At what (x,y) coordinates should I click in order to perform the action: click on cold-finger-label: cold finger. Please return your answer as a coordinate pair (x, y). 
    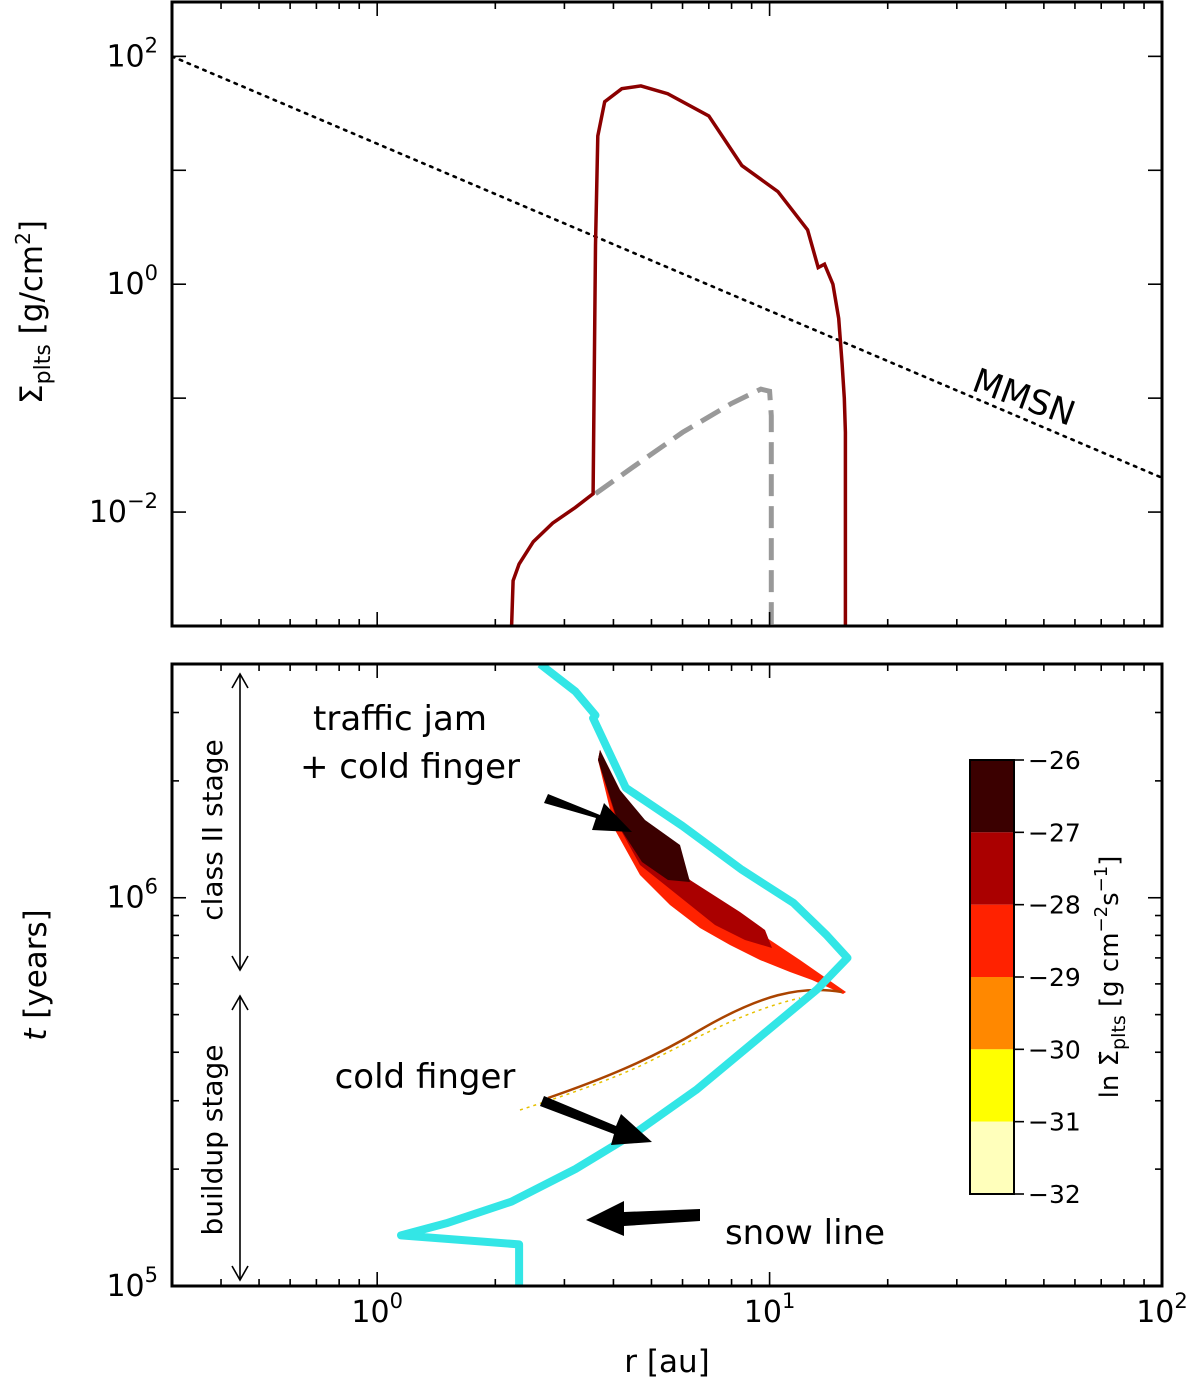
    Looking at the image, I should click on (425, 1077).